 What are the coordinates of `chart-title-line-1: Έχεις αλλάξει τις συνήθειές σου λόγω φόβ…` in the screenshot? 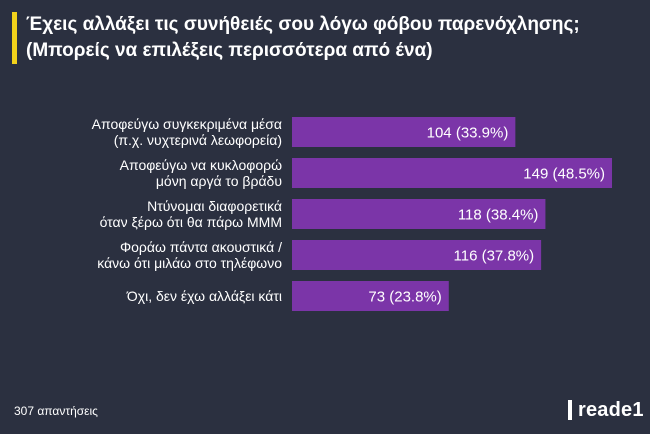 It's located at (303, 24).